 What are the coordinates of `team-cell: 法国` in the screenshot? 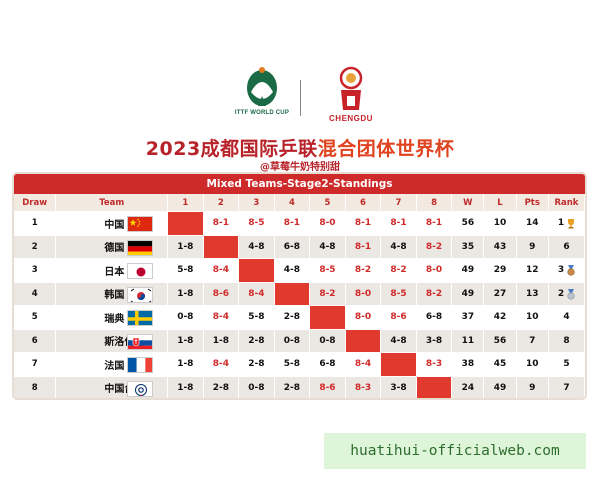 It's located at (112, 365).